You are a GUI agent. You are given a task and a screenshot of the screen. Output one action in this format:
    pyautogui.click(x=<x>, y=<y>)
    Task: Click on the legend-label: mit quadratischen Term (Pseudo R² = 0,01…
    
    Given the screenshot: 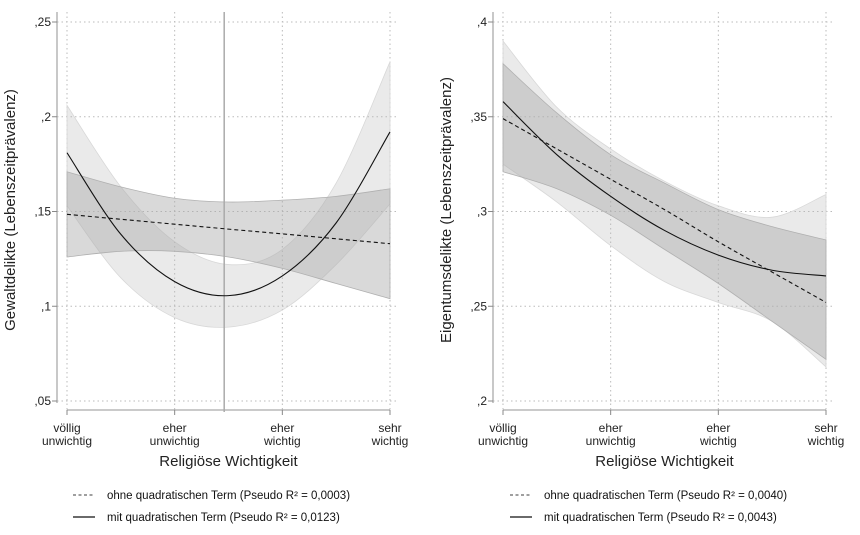 What is the action you would take?
    pyautogui.click(x=223, y=518)
    